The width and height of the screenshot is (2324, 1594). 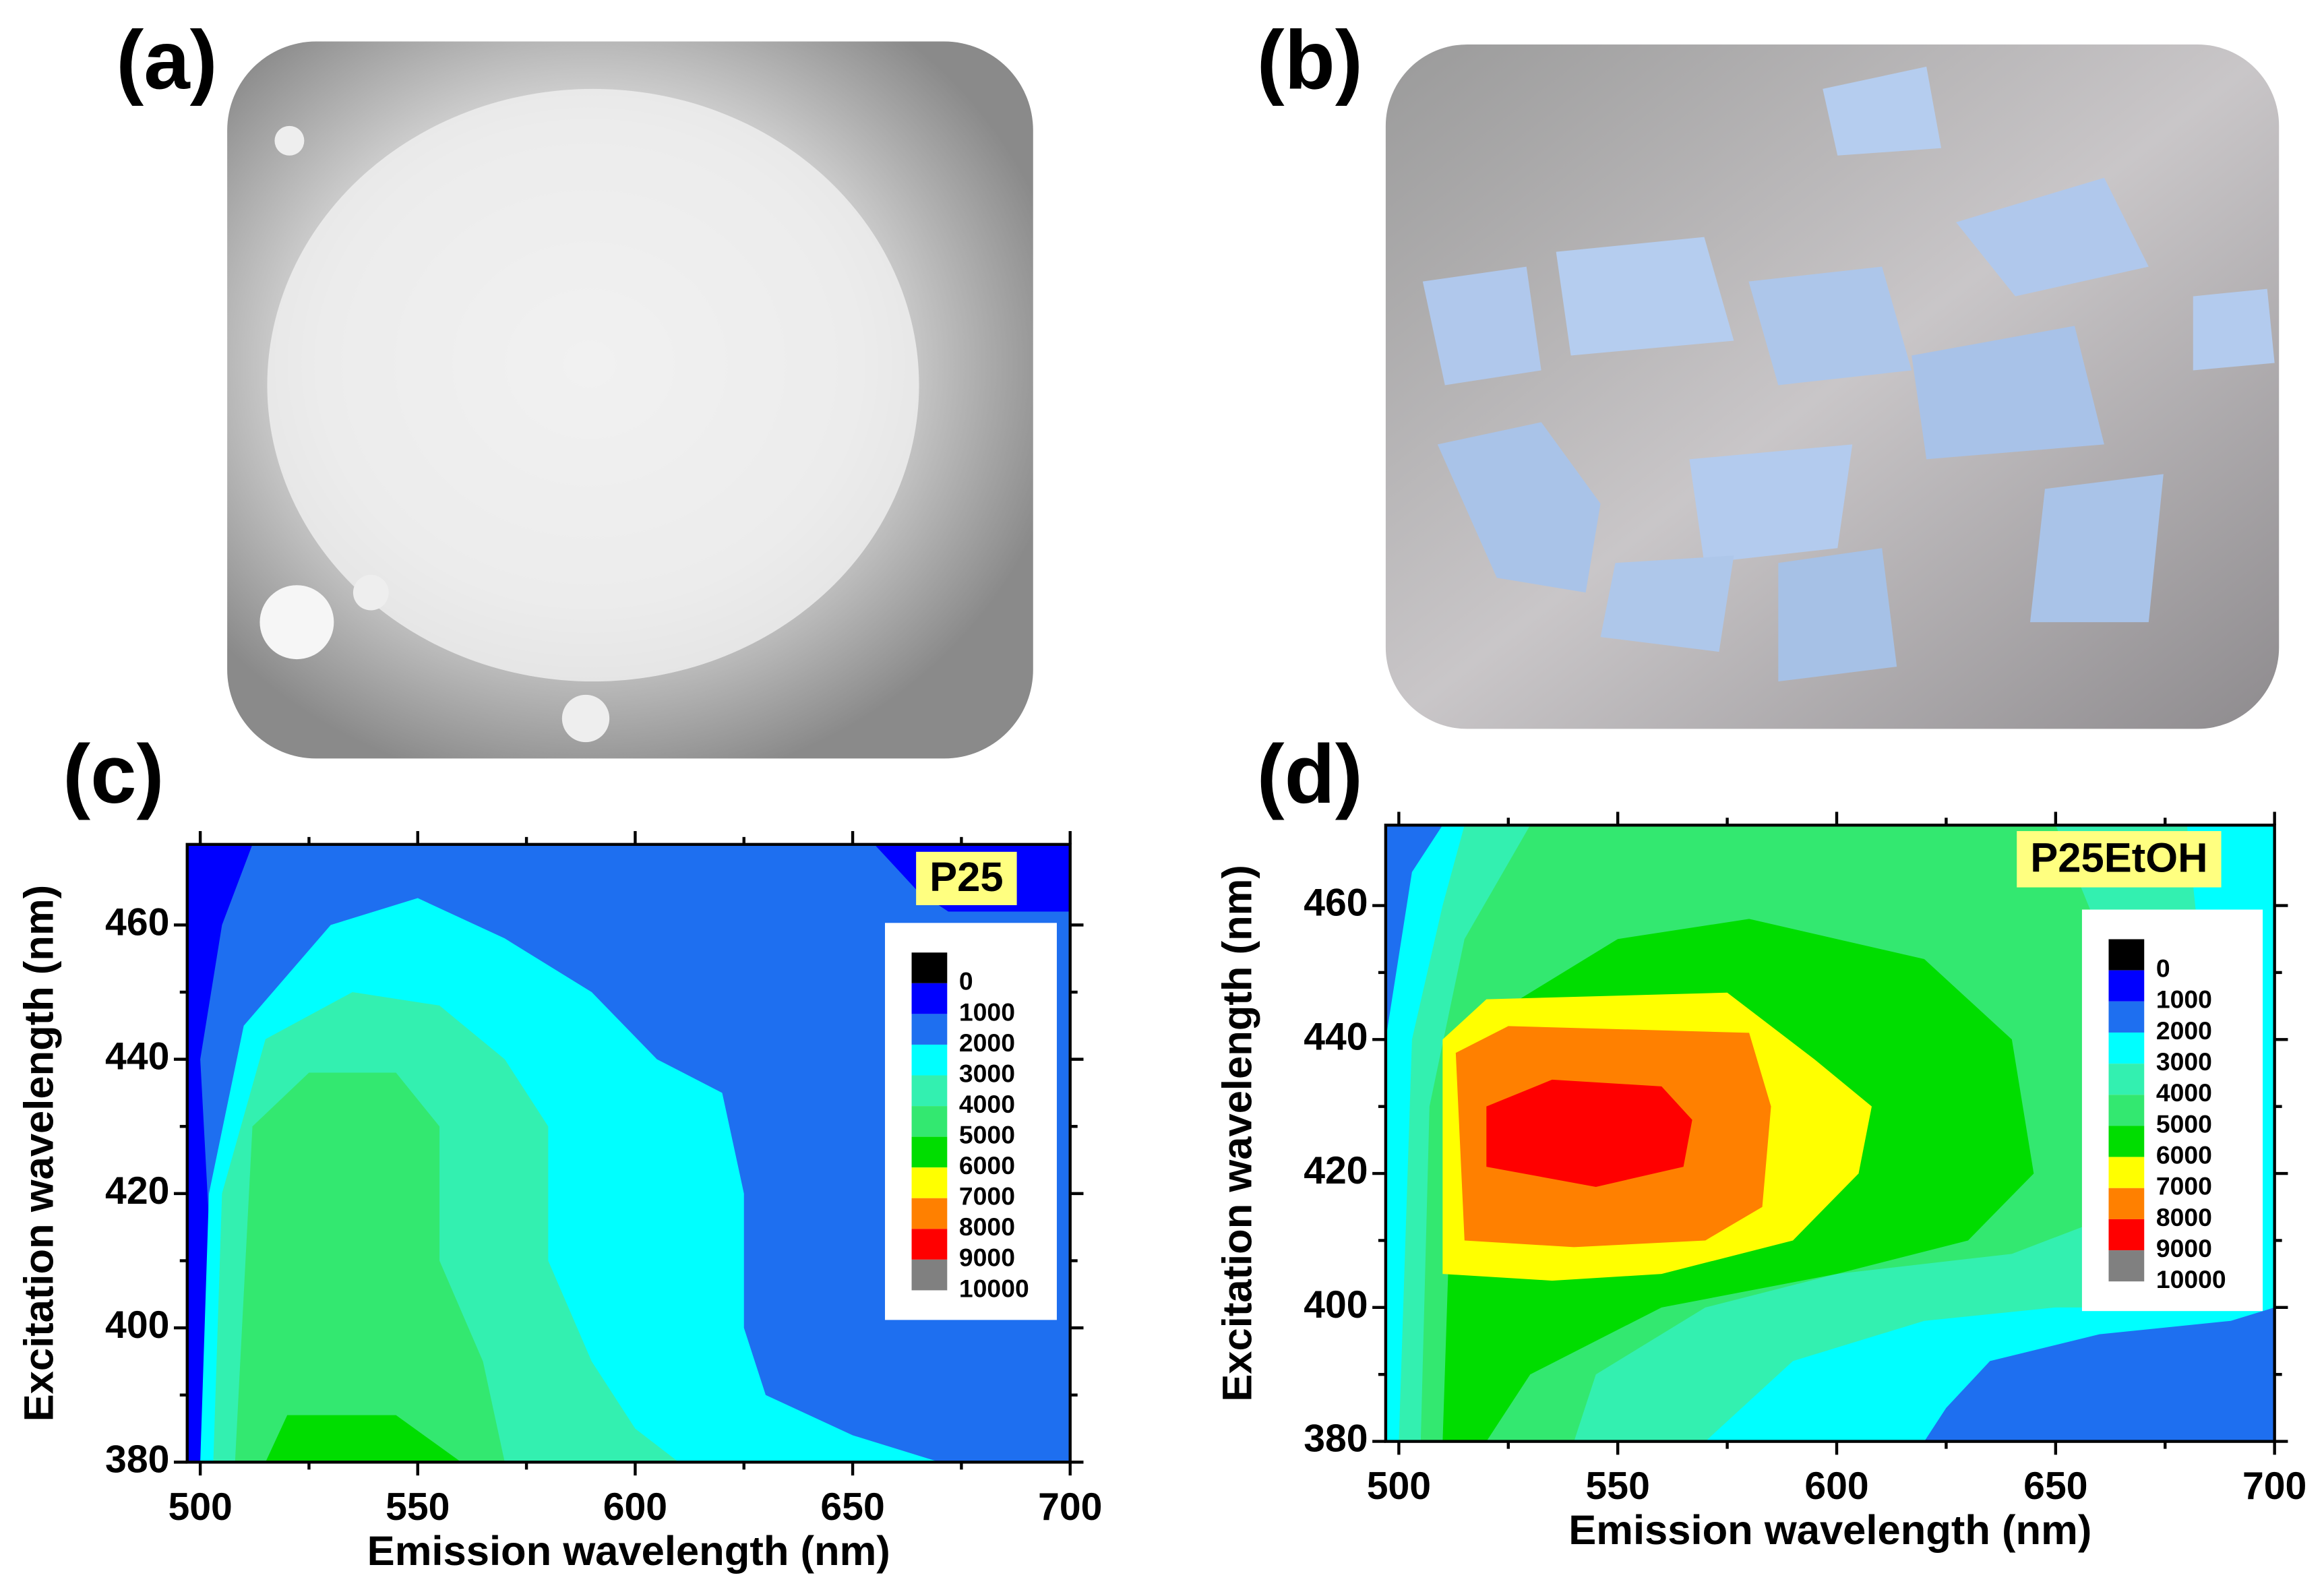 I want to click on panel-label: (d), so click(x=1310, y=775).